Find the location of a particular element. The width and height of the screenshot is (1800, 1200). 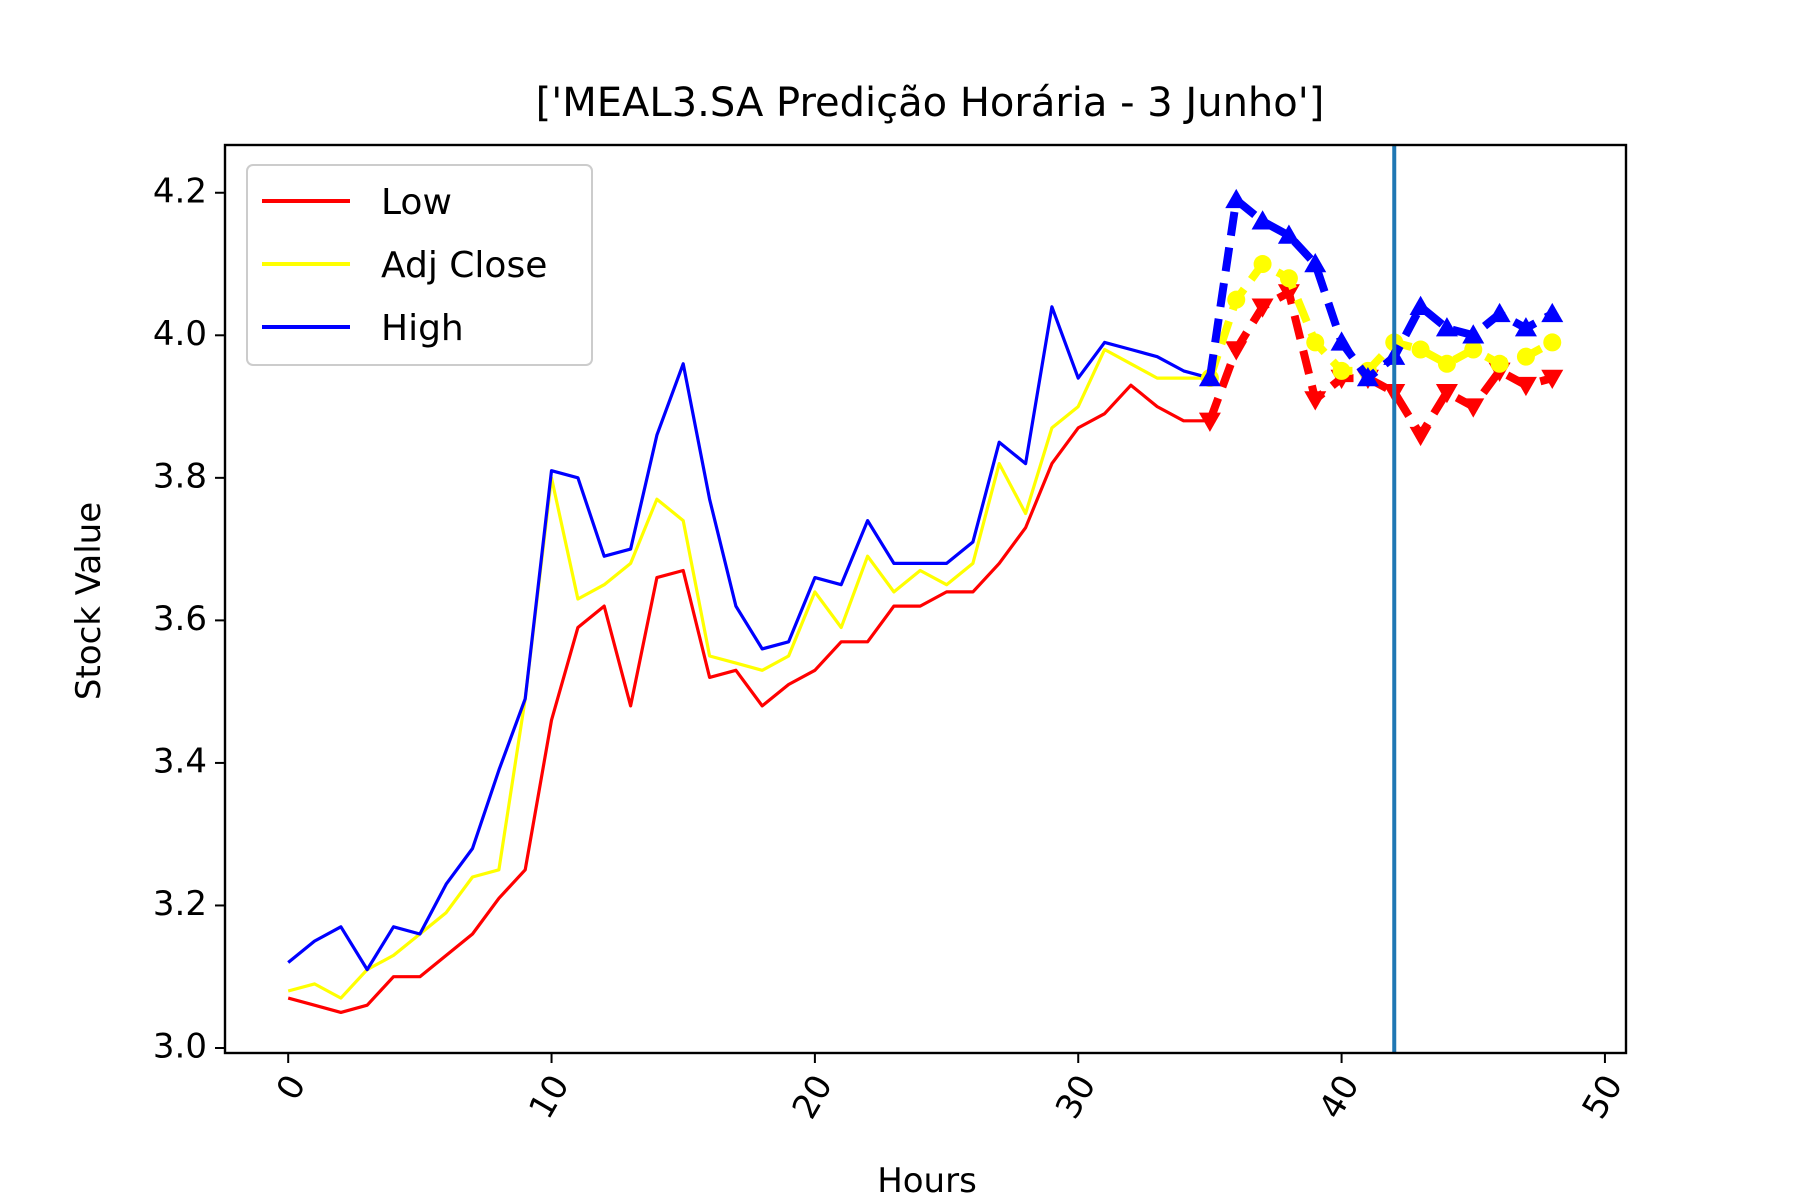

y-tick-label: 3.2 is located at coordinates (180, 904).